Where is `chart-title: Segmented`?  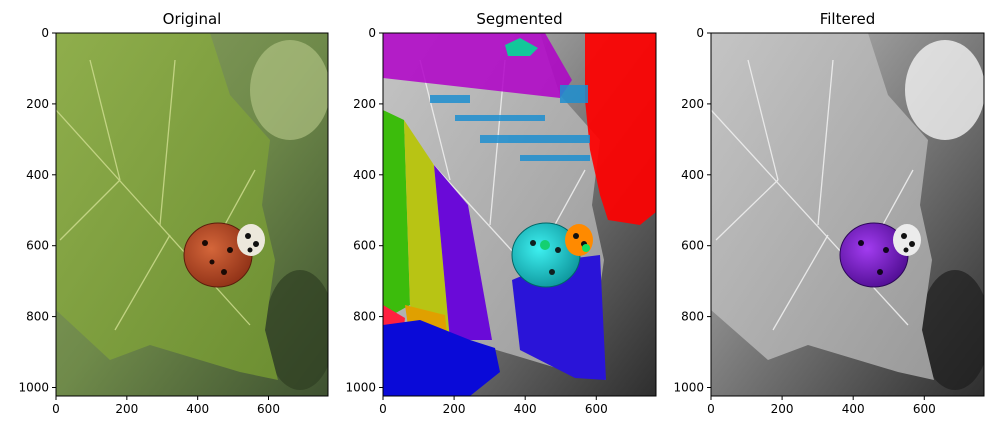 chart-title: Segmented is located at coordinates (519, 19).